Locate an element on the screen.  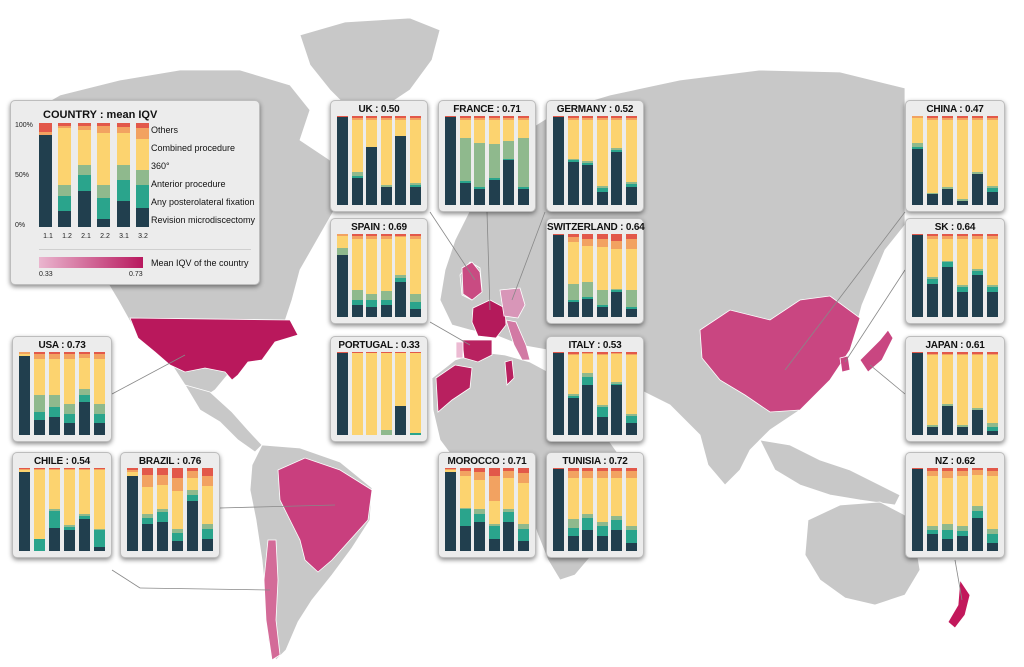
landmass-australia is located at coordinates (862, 553).